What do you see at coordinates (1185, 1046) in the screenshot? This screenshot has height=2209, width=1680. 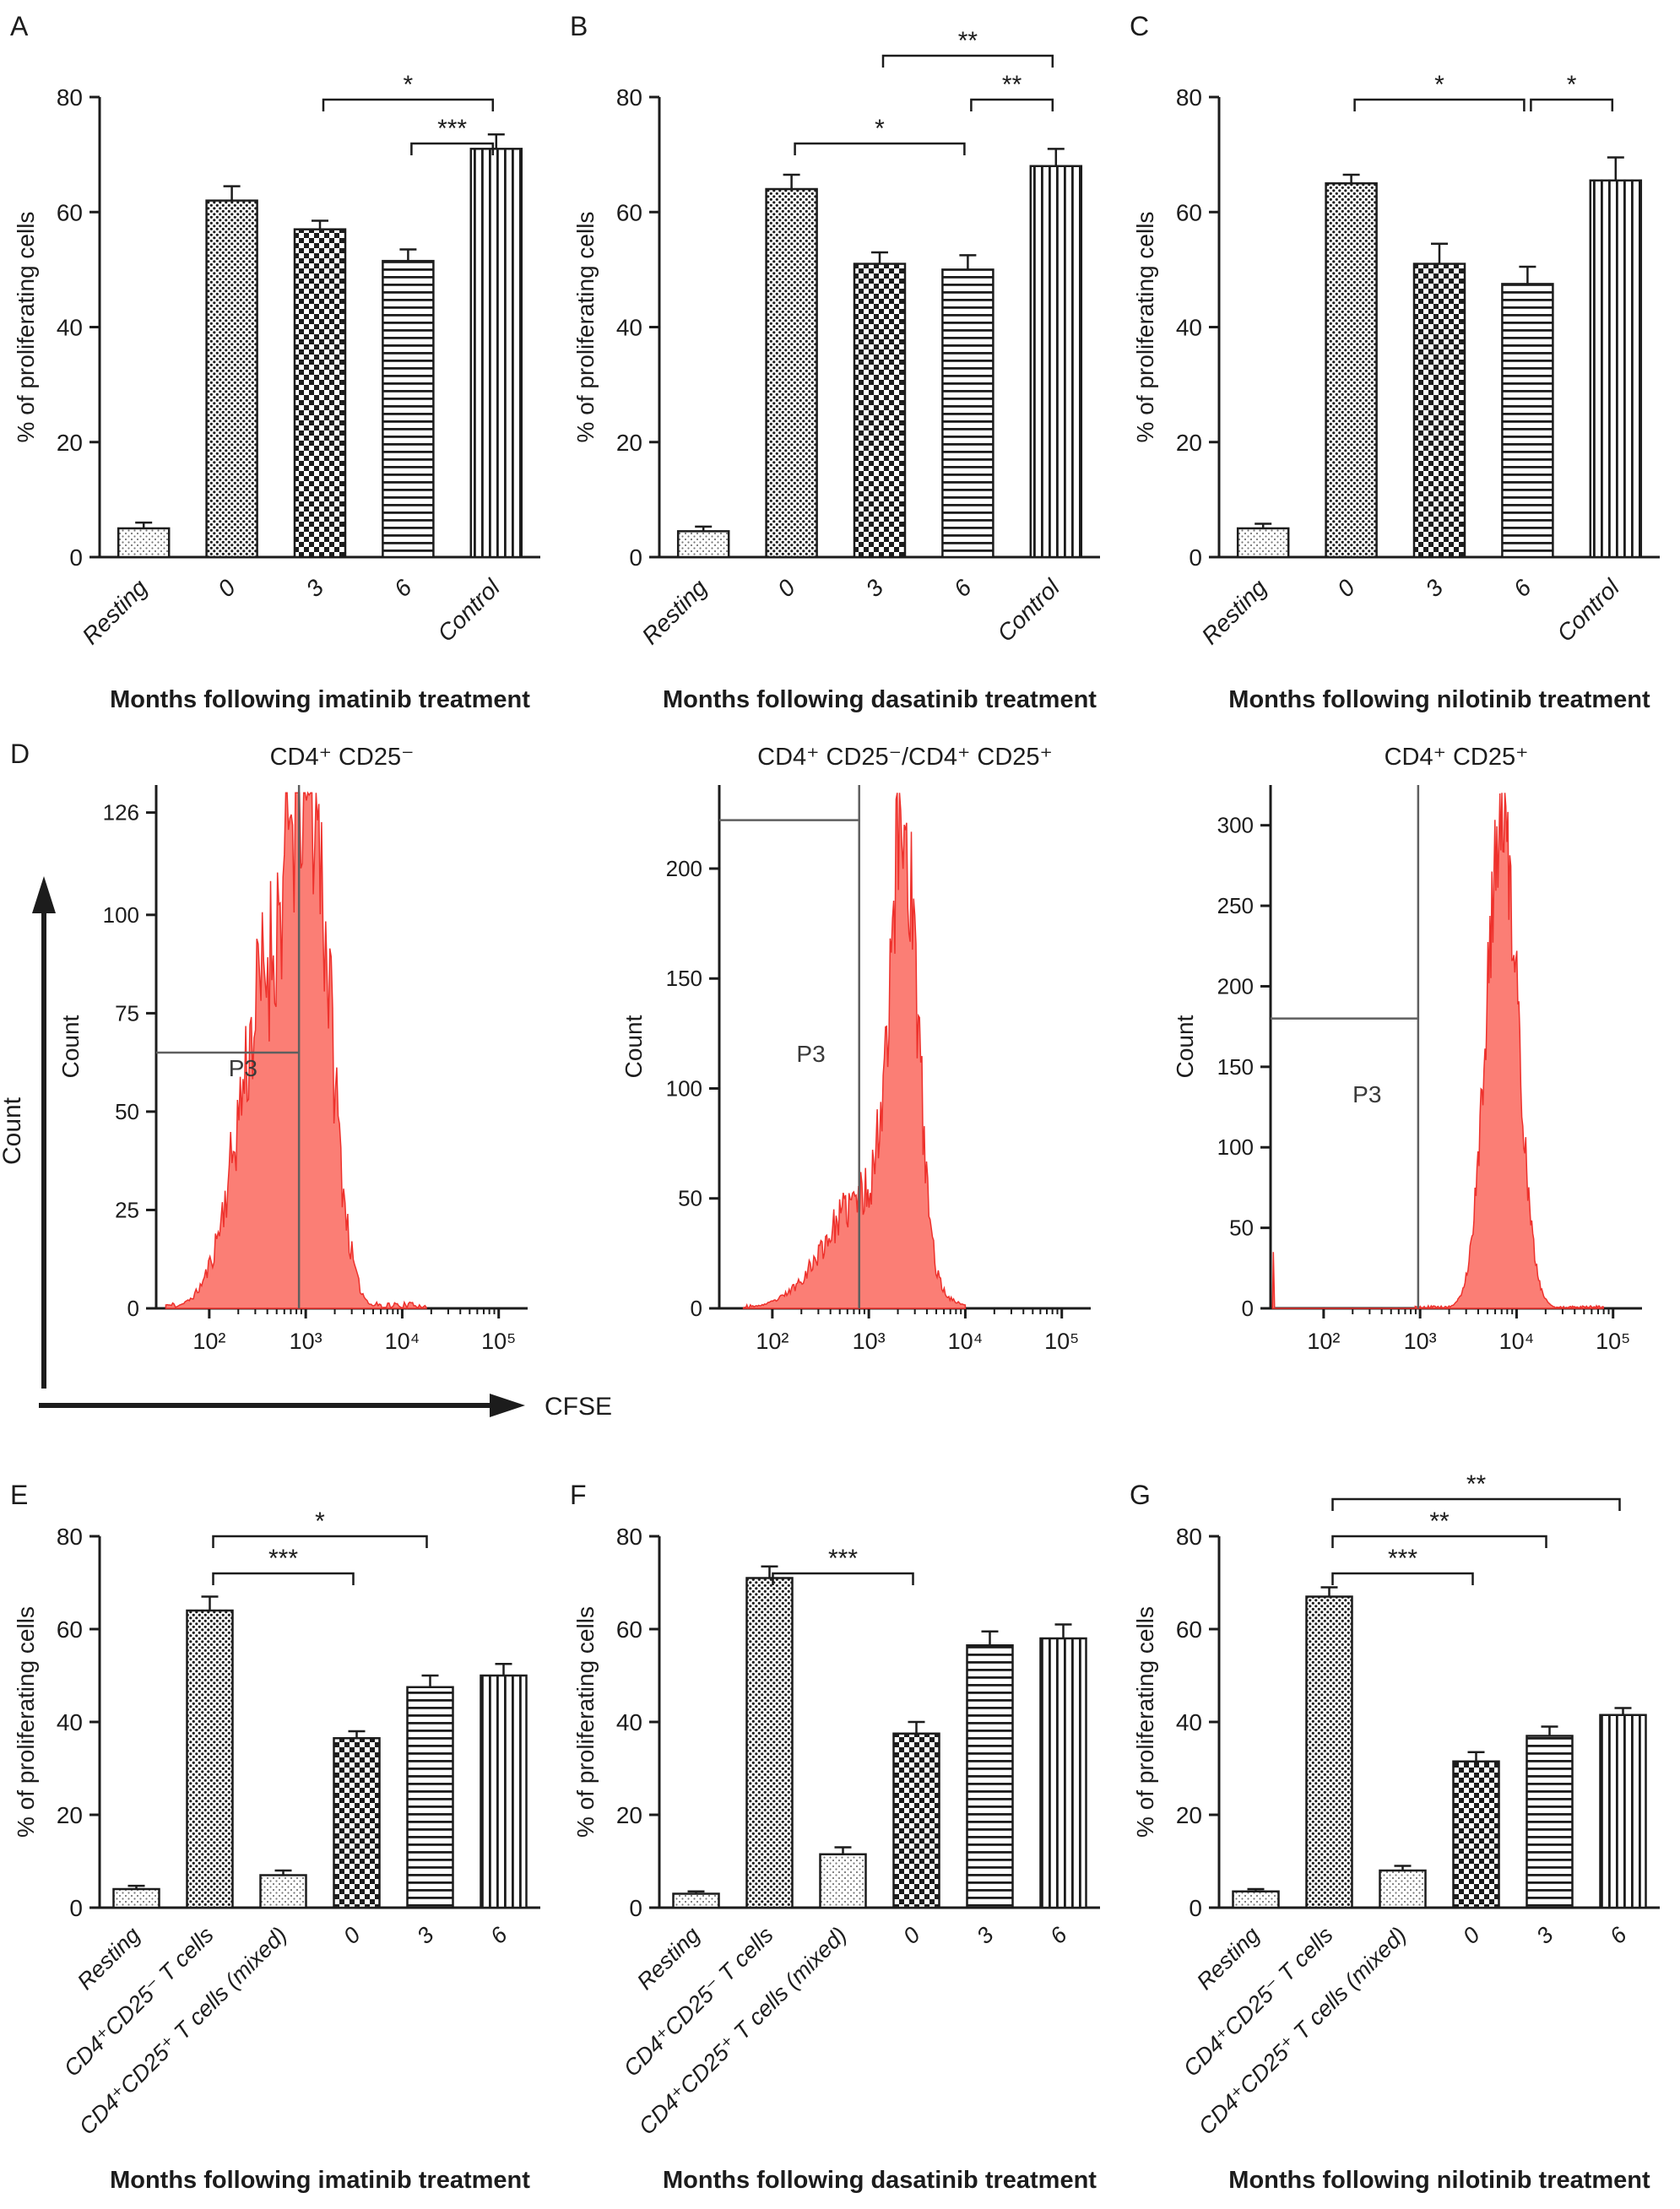 I see `y-axis-label: Count` at bounding box center [1185, 1046].